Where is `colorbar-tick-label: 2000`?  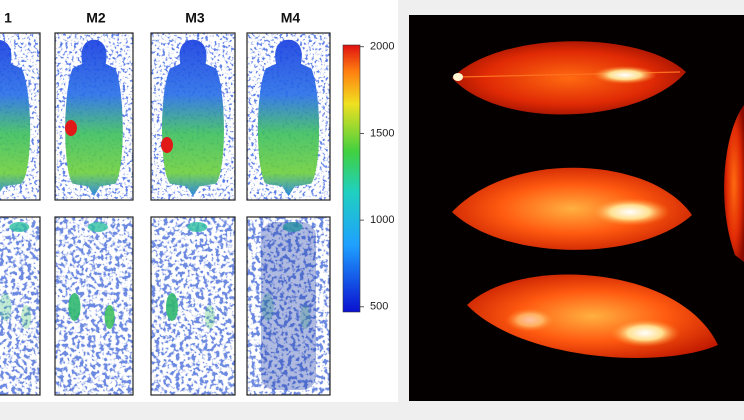
colorbar-tick-label: 2000 is located at coordinates (382, 47).